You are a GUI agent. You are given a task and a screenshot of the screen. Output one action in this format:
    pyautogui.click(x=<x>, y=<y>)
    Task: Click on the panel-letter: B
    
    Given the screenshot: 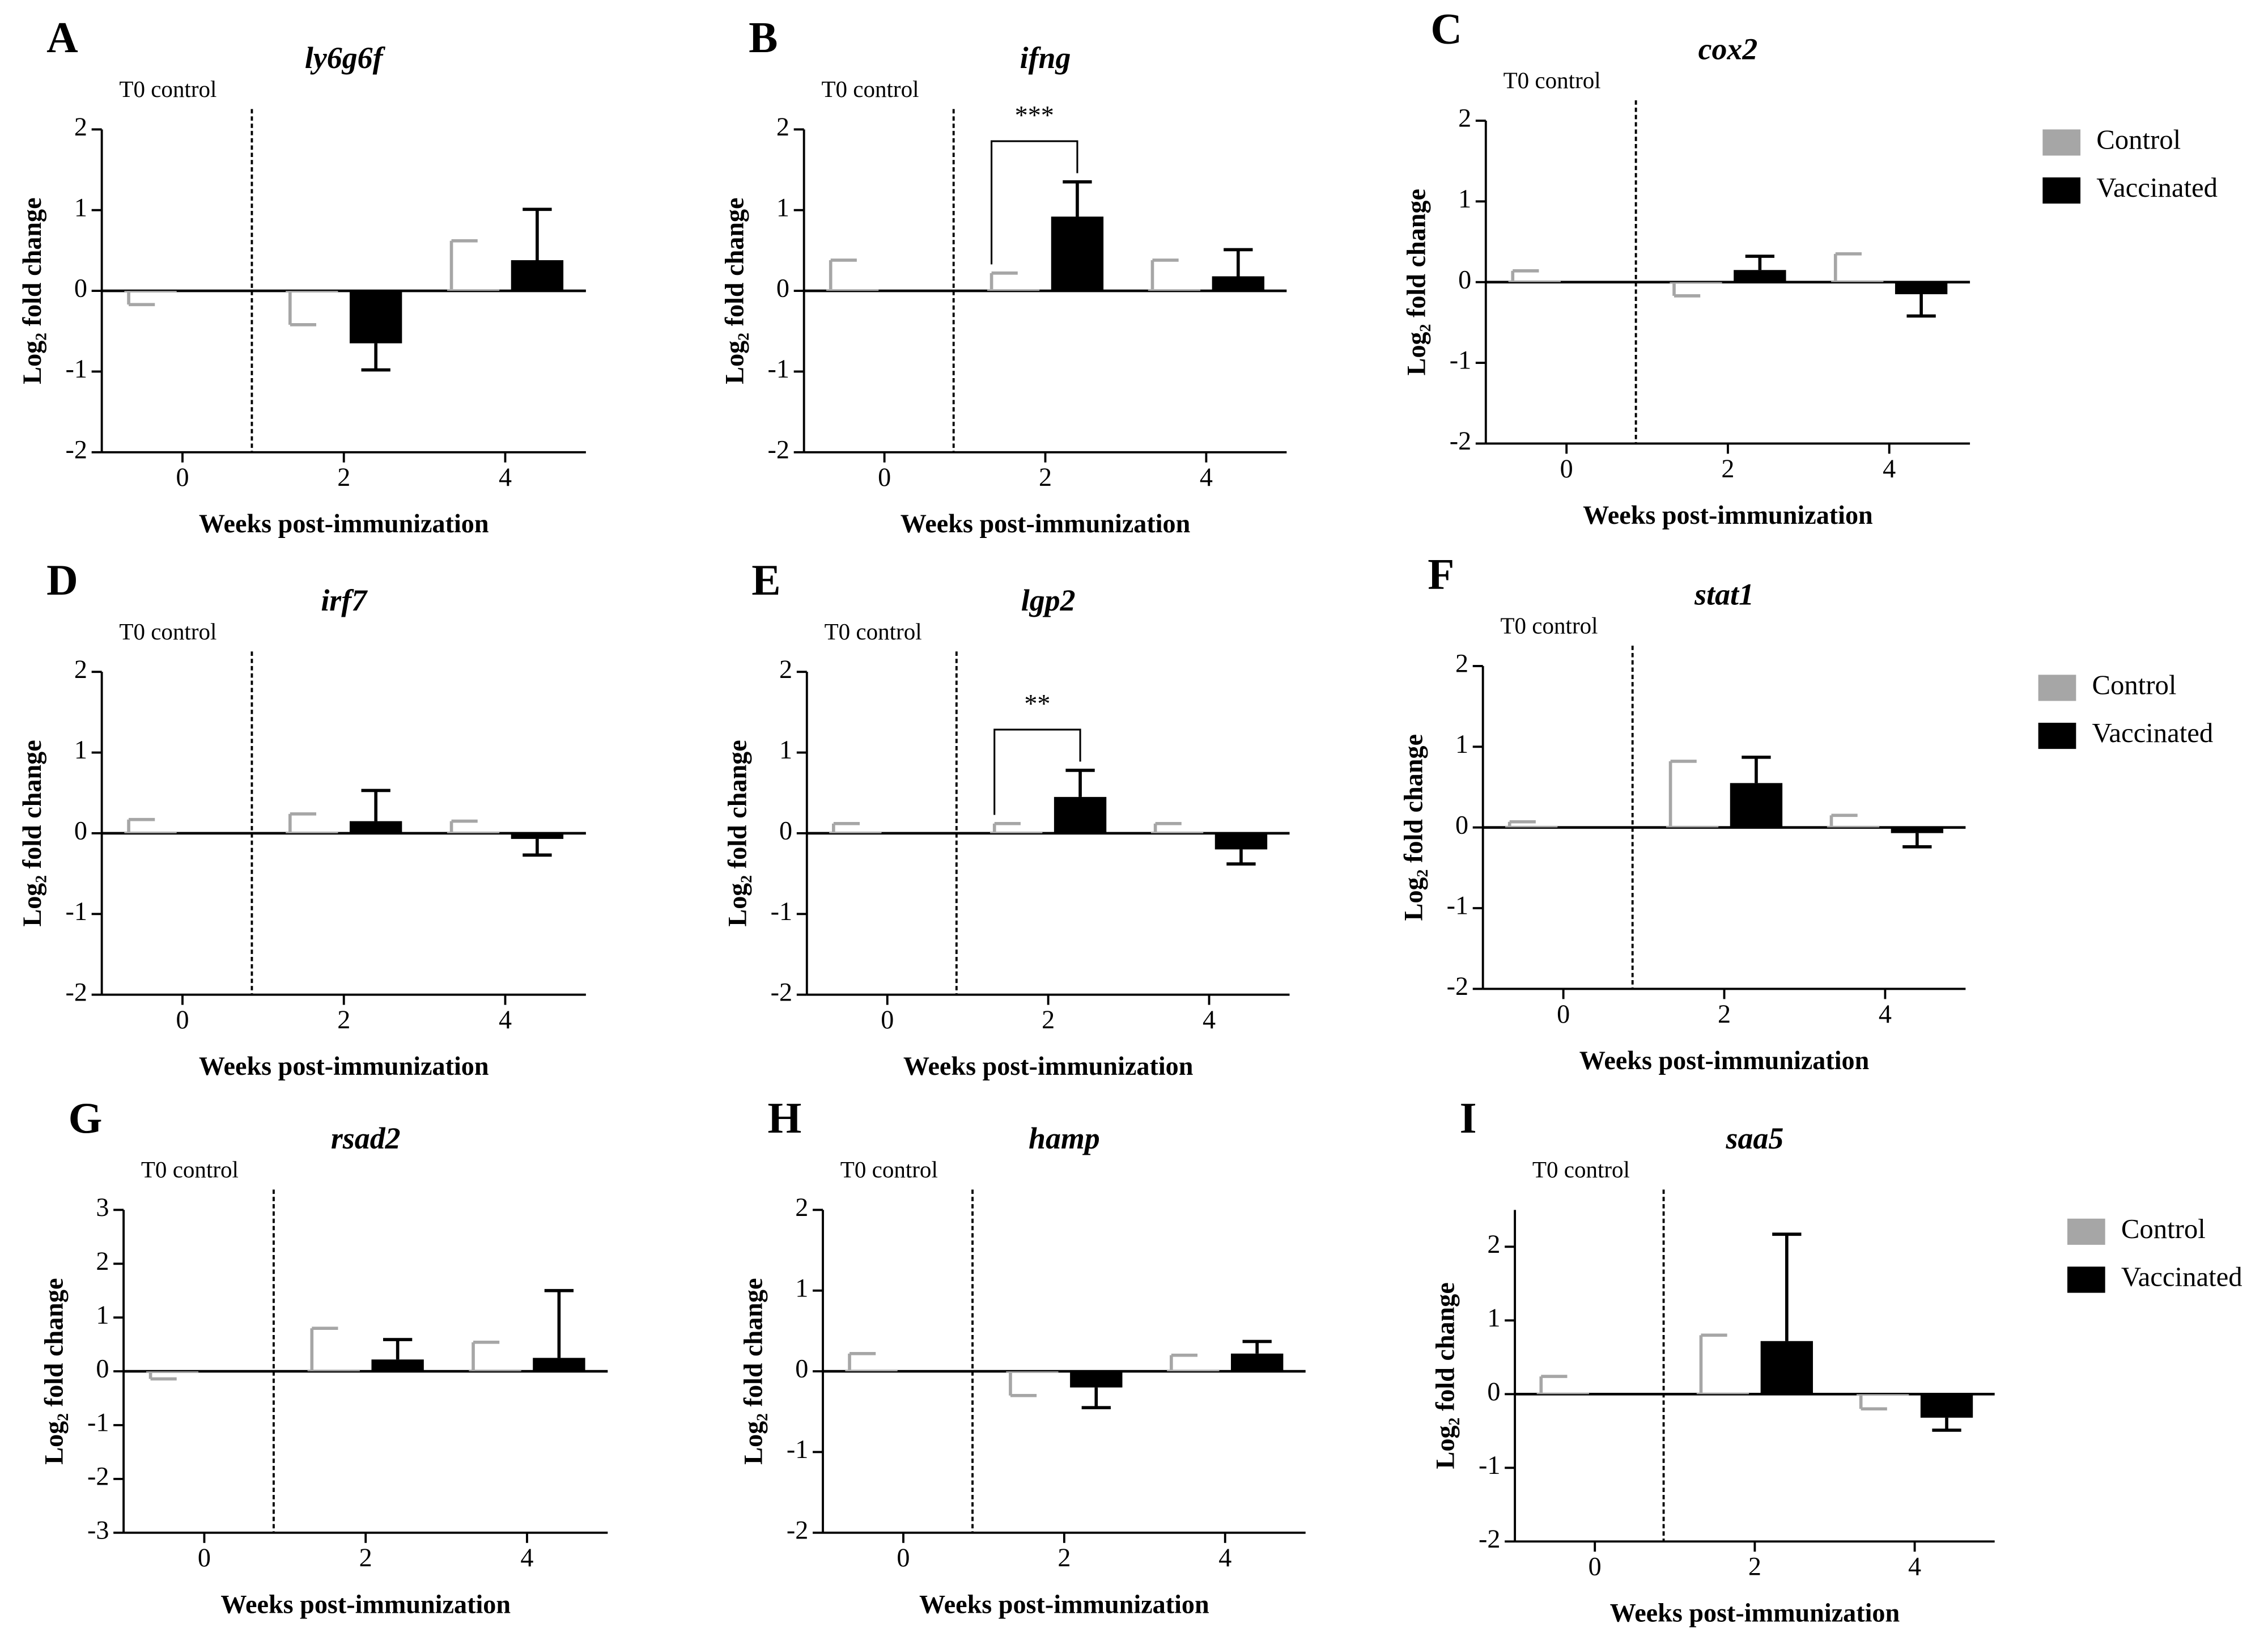 What is the action you would take?
    pyautogui.click(x=764, y=37)
    